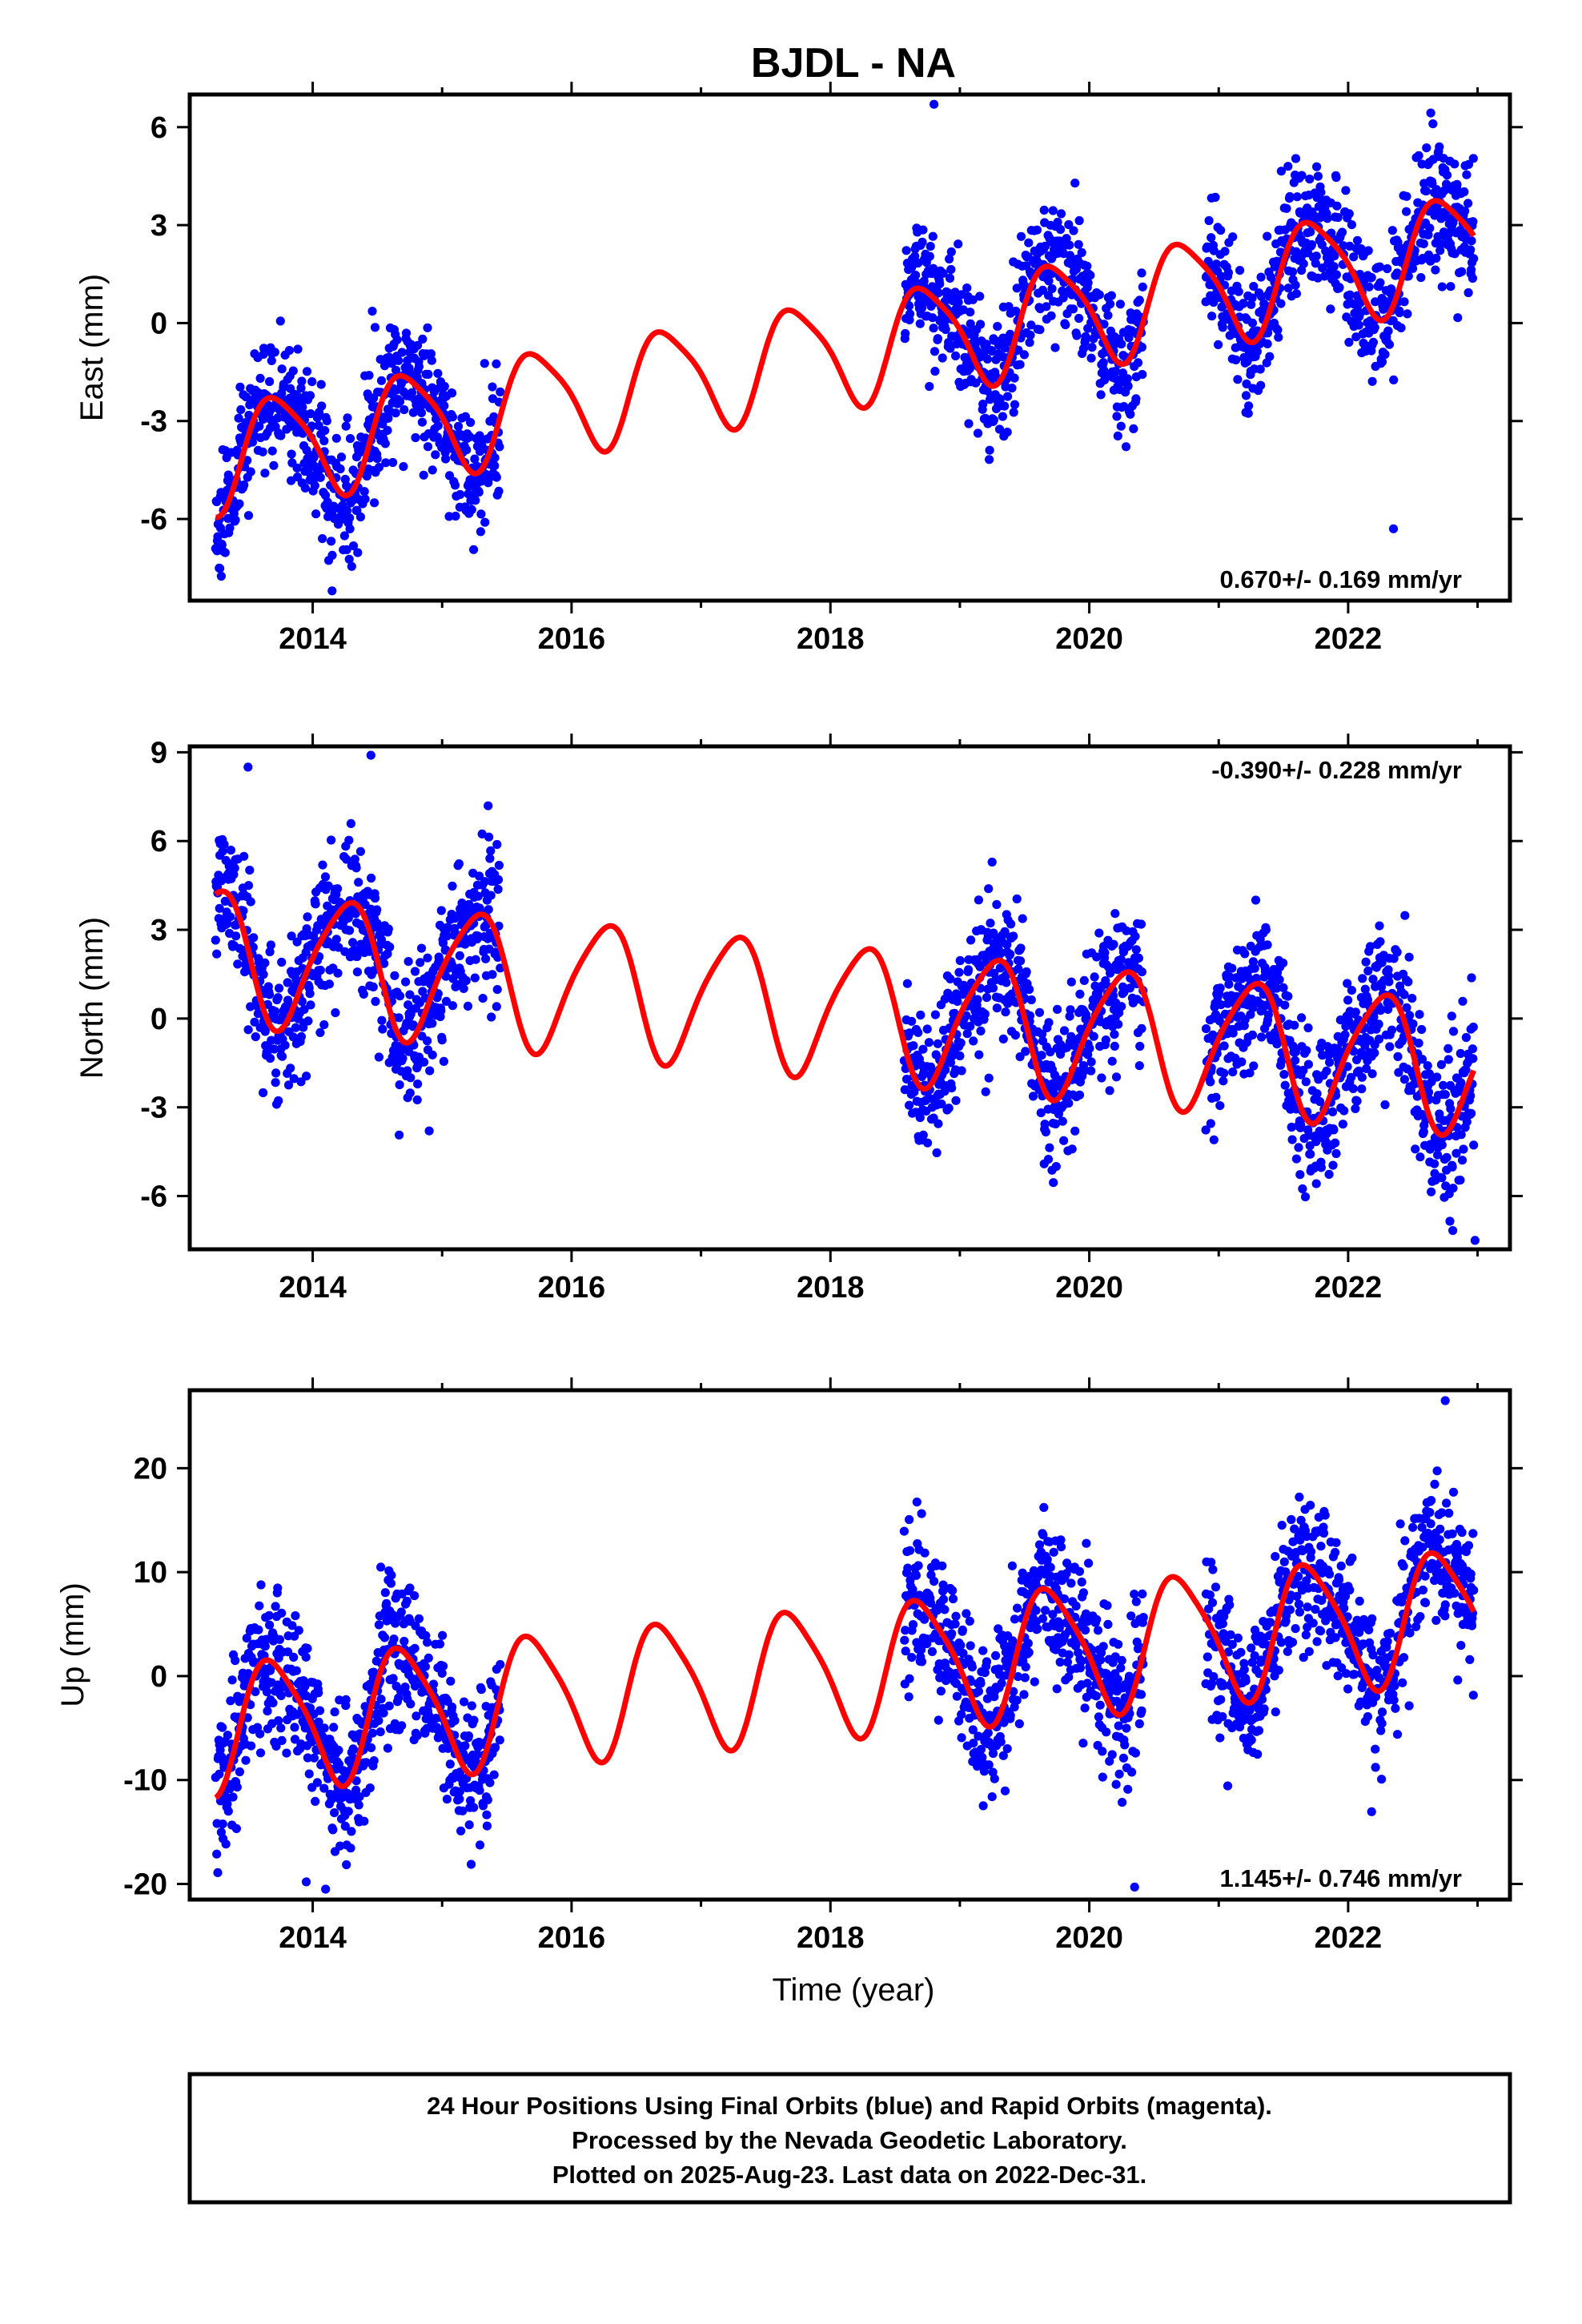  Describe the element at coordinates (159, 753) in the screenshot. I see `y-tick-label: 9` at that location.